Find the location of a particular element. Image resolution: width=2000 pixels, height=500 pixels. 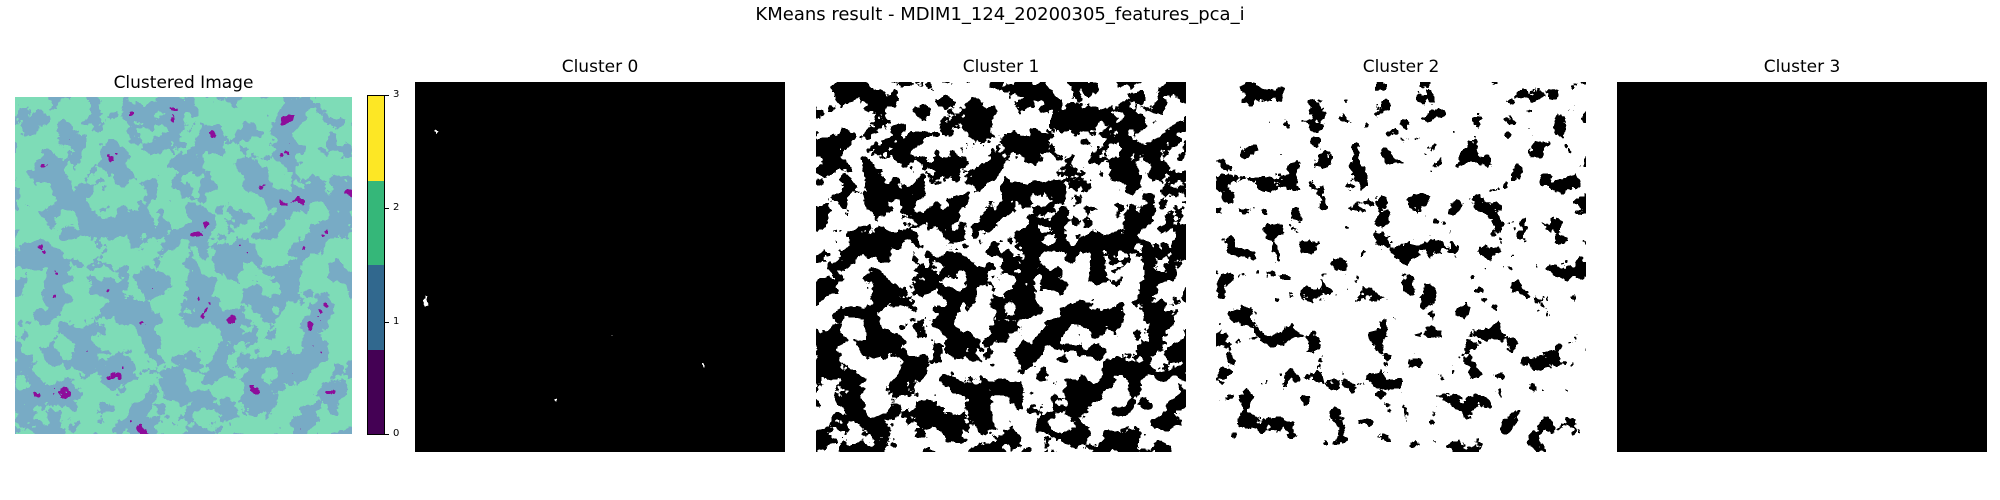

panel-title-clustered: Clustered Image is located at coordinates (183, 83).